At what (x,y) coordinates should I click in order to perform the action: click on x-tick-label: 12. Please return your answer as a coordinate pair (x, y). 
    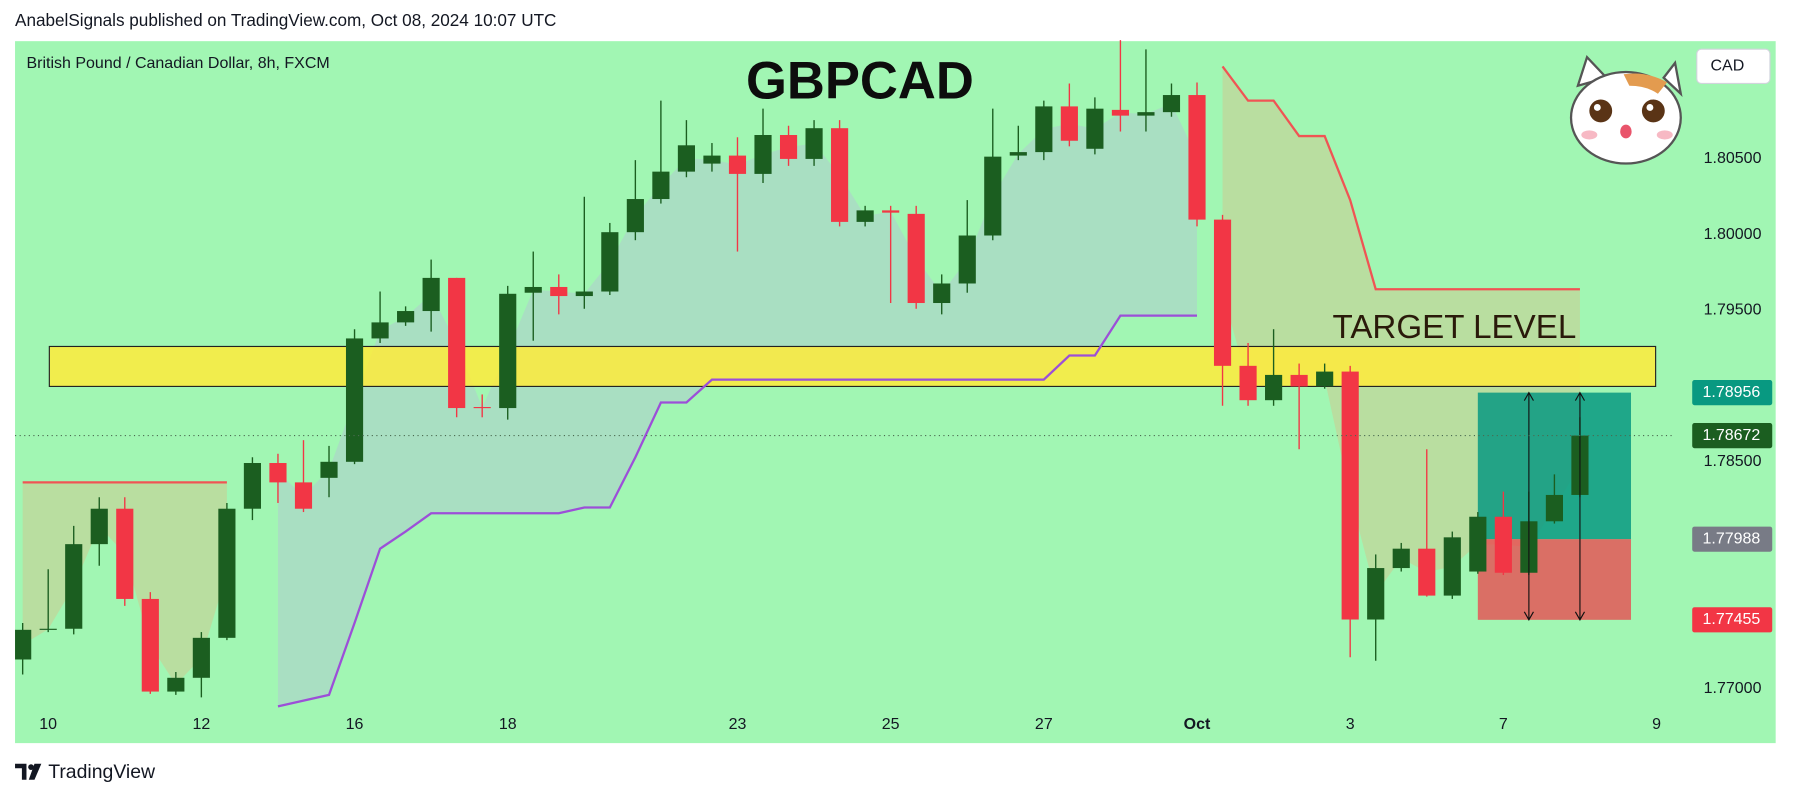
    Looking at the image, I should click on (201, 724).